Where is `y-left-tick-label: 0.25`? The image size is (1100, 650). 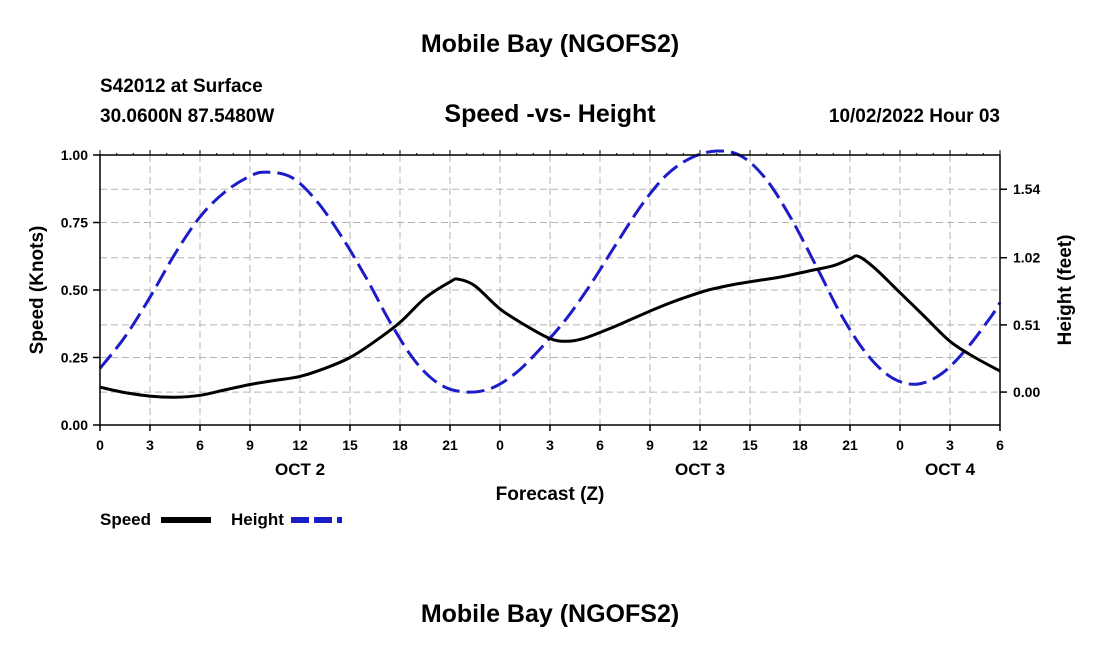 y-left-tick-label: 0.25 is located at coordinates (74, 358).